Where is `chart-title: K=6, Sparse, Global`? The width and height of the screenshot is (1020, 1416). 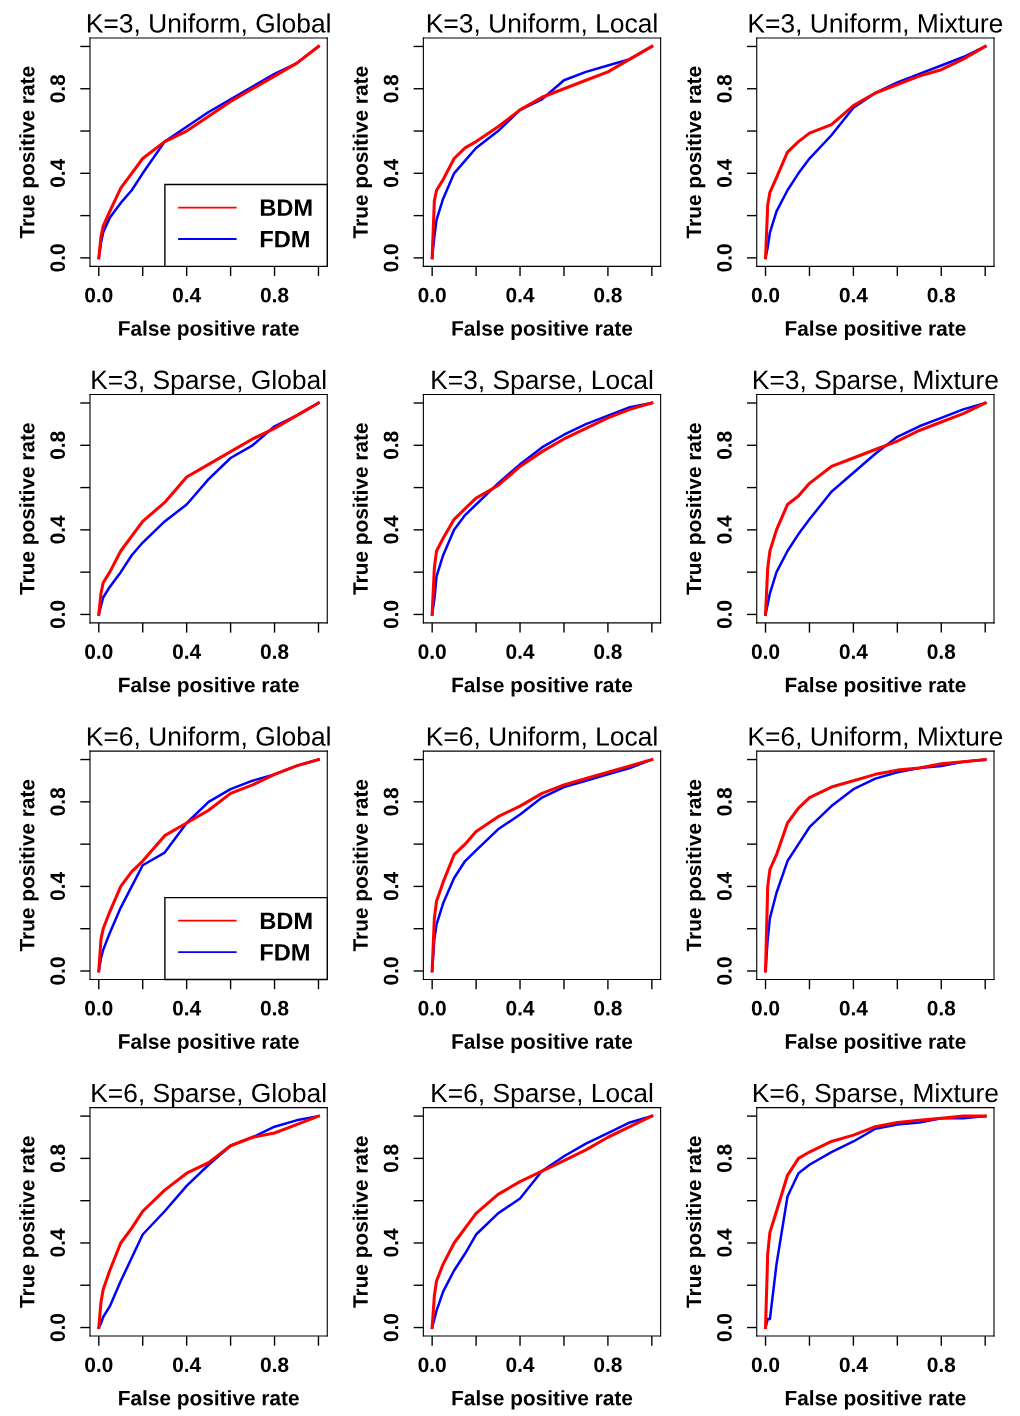
chart-title: K=6, Sparse, Global is located at coordinates (209, 1095).